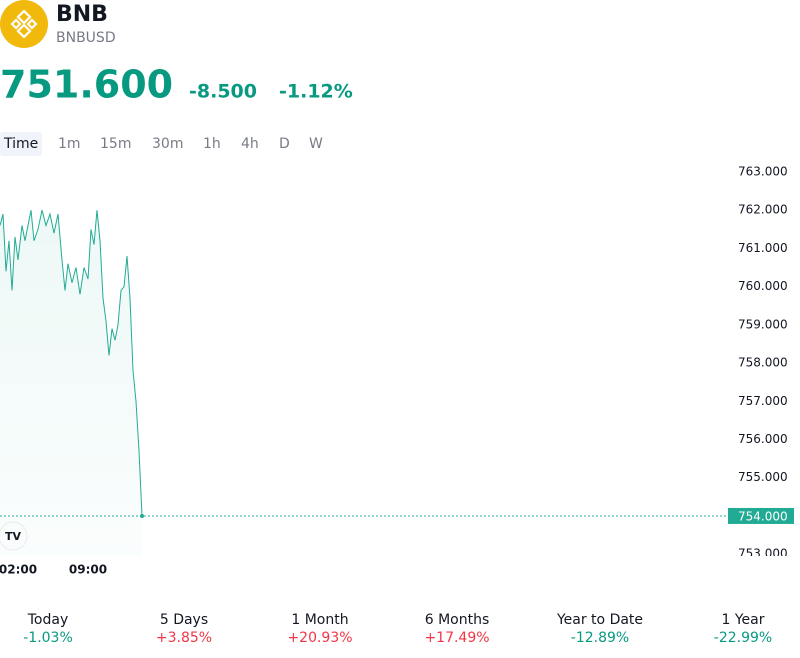 The width and height of the screenshot is (800, 658). Describe the element at coordinates (763, 210) in the screenshot. I see `y-tick-label: 762.000` at that location.